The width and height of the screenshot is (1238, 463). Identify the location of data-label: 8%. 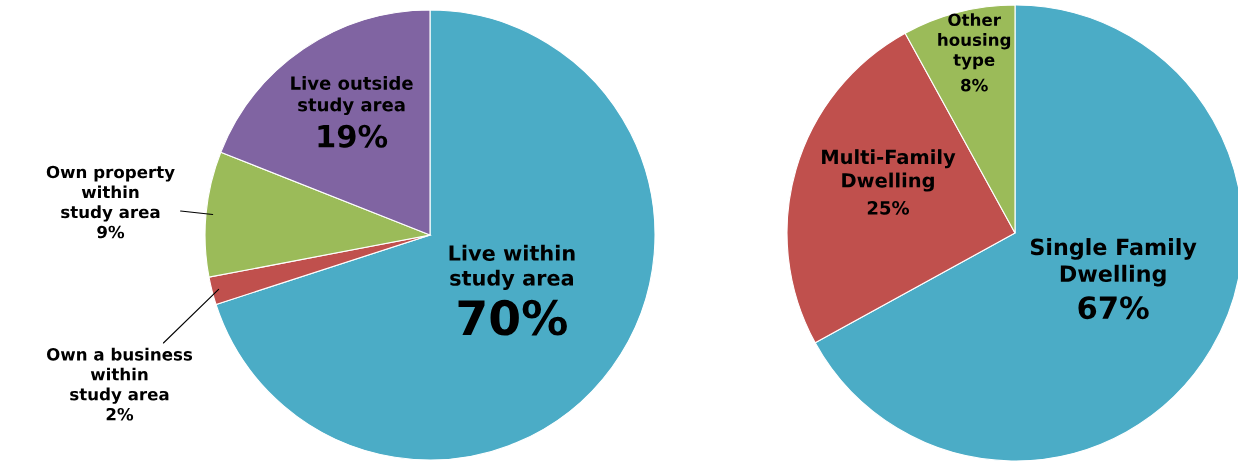
(974, 85).